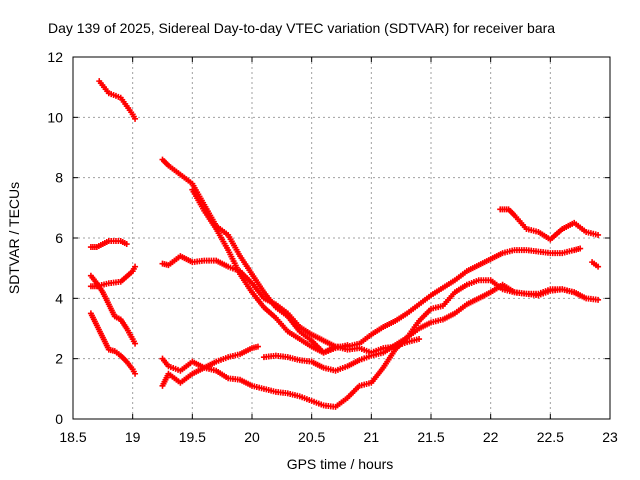 The image size is (640, 480). I want to click on series-arc-b, so click(108, 244).